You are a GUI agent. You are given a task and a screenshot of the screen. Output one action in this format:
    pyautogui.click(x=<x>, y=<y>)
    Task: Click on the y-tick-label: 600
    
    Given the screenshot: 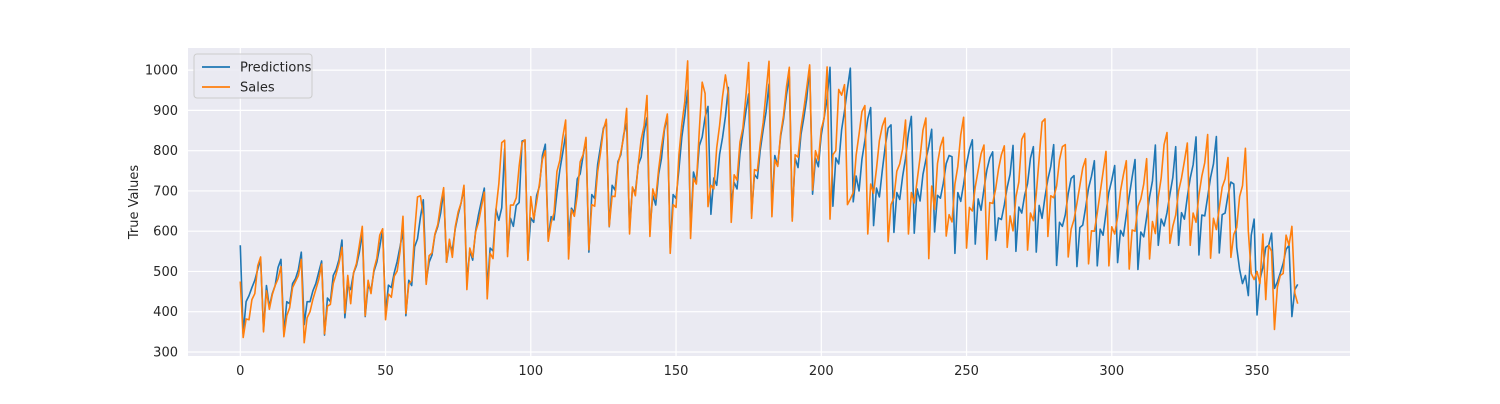 What is the action you would take?
    pyautogui.click(x=165, y=232)
    